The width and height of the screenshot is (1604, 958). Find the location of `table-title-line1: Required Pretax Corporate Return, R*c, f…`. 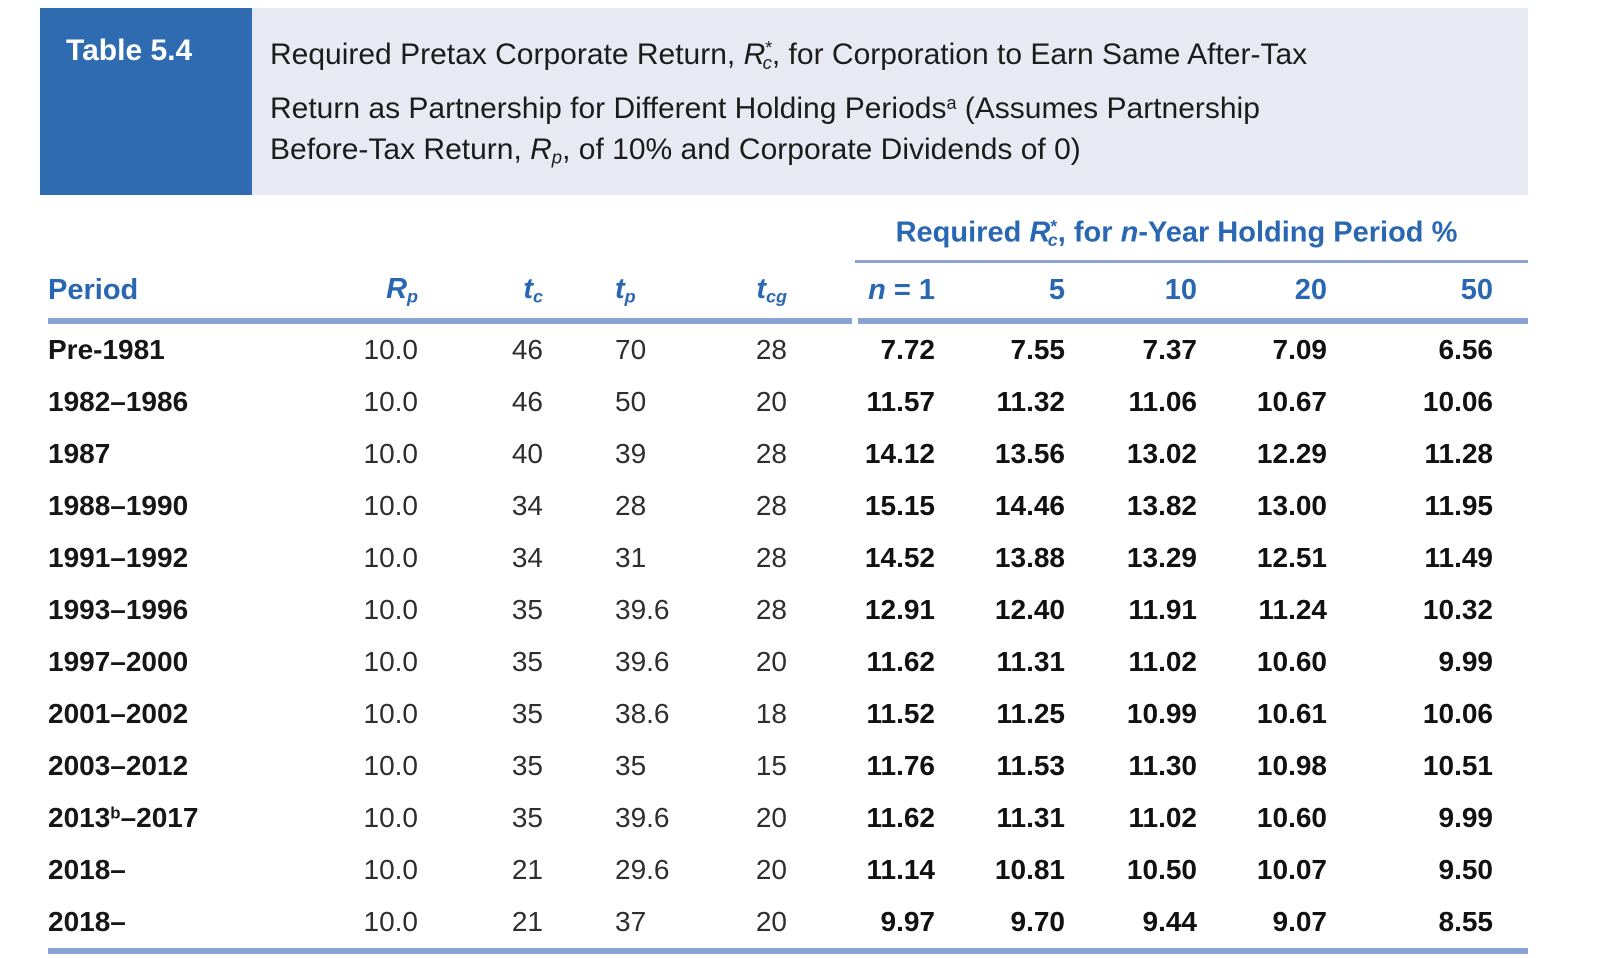

table-title-line1: Required Pretax Corporate Return, R*c, f… is located at coordinates (789, 55).